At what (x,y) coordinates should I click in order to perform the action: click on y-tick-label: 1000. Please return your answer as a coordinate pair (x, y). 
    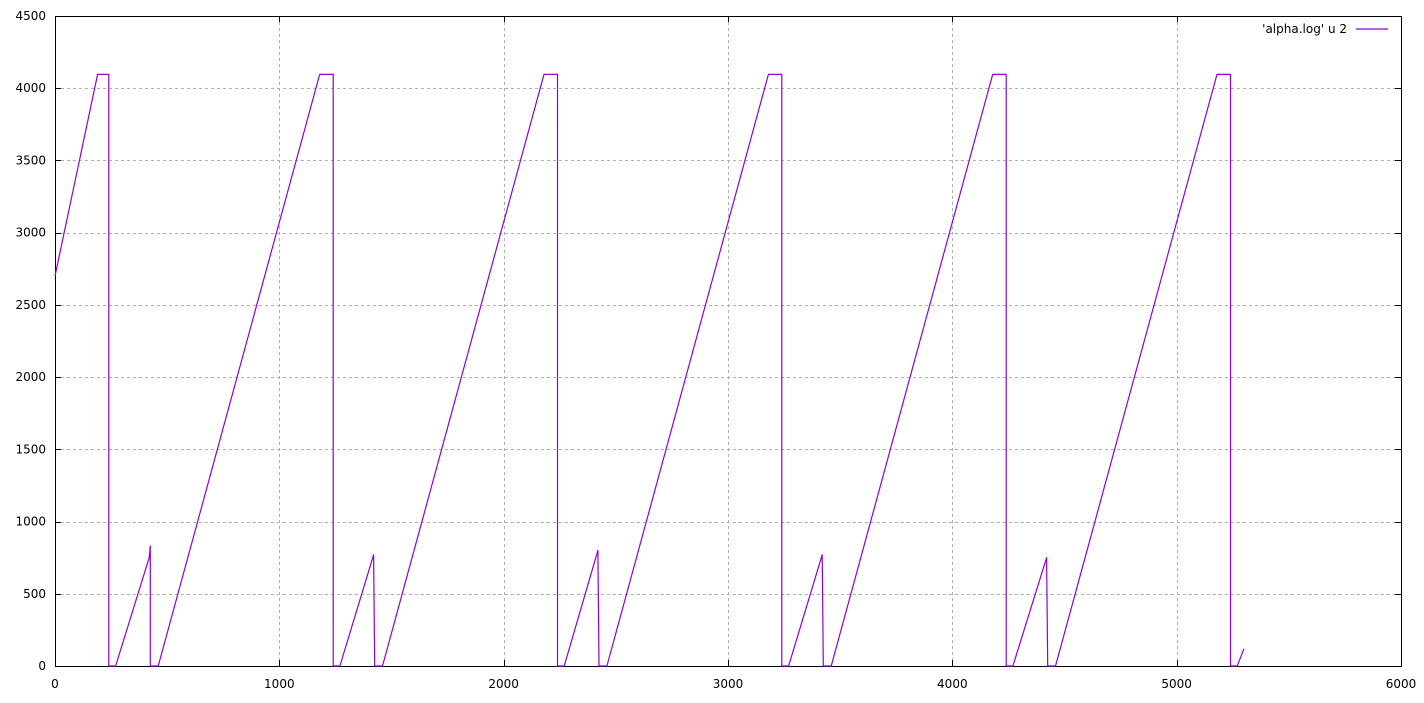
    Looking at the image, I should click on (30, 522).